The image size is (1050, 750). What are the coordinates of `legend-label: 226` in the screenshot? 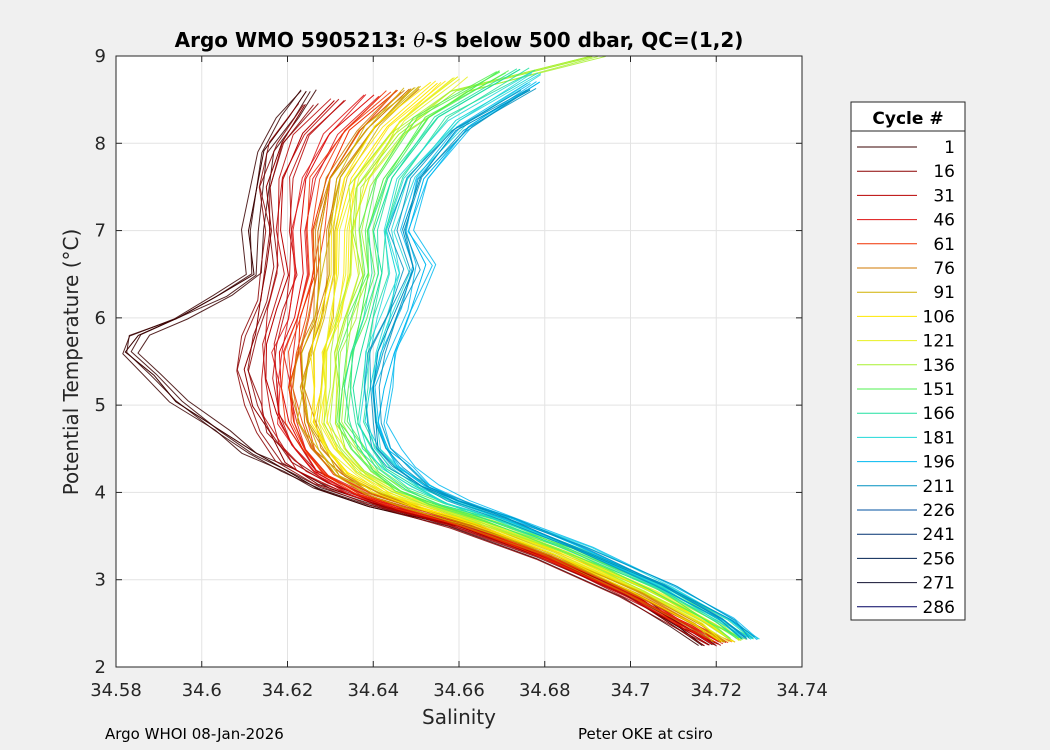 It's located at (939, 511).